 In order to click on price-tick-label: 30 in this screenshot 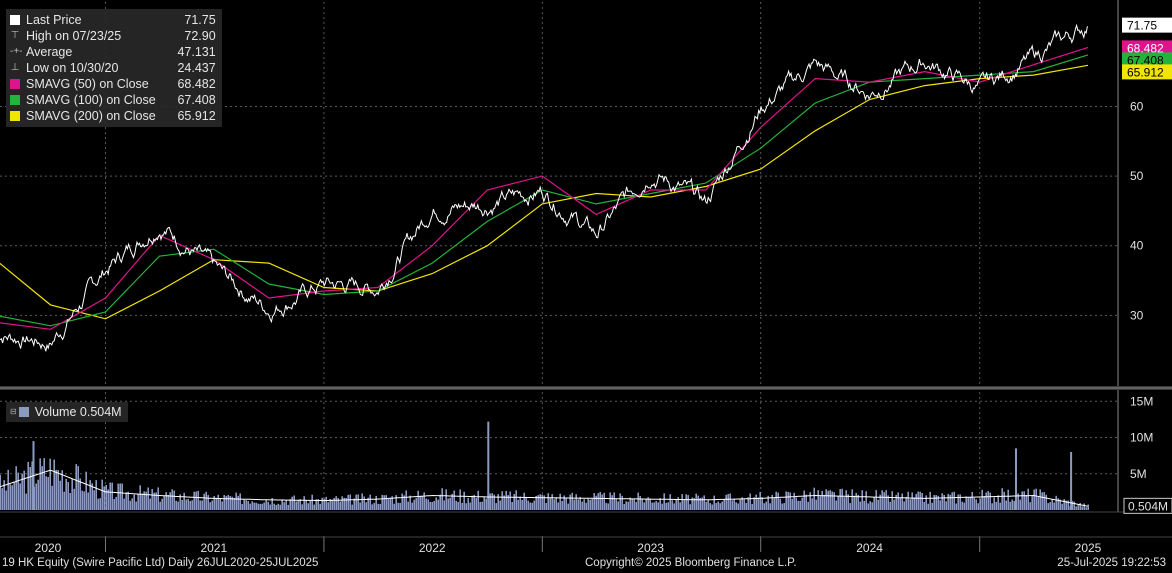, I will do `click(1137, 315)`.